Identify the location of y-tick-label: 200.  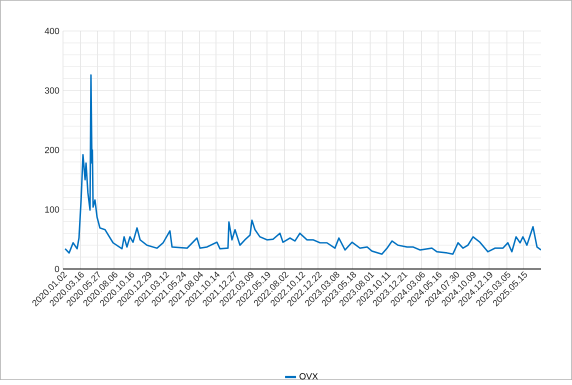
(52, 150).